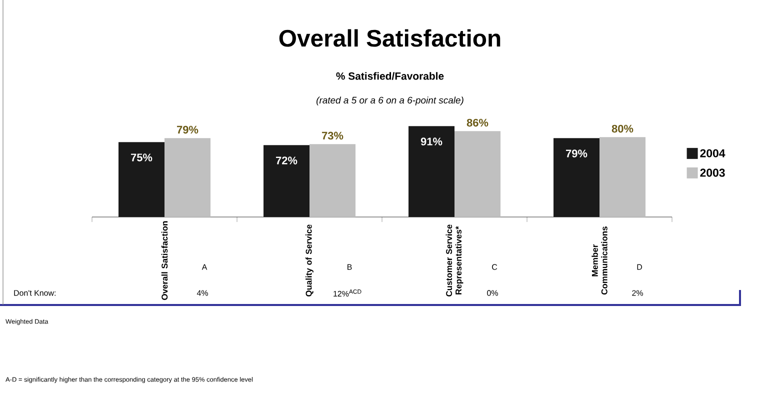 The width and height of the screenshot is (777, 409). What do you see at coordinates (333, 136) in the screenshot?
I see `data-label: 73%` at bounding box center [333, 136].